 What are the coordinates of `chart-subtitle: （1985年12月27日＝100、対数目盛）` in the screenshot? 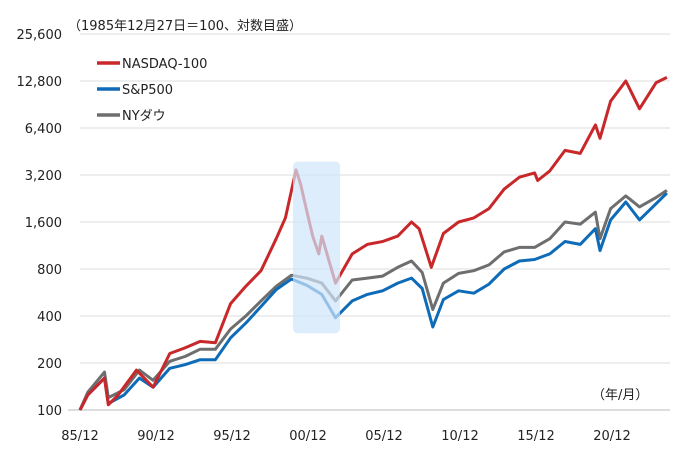 It's located at (185, 26).